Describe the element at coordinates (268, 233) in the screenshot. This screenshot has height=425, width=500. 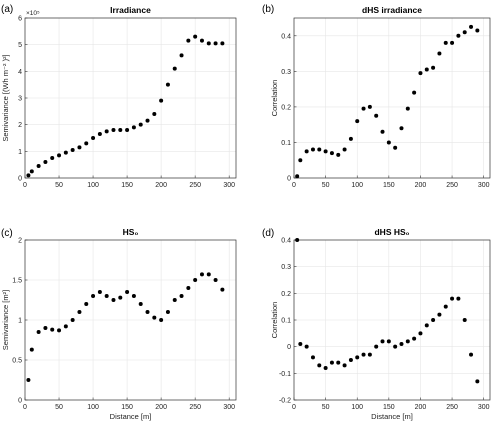
I see `panel-letter: (d)` at that location.